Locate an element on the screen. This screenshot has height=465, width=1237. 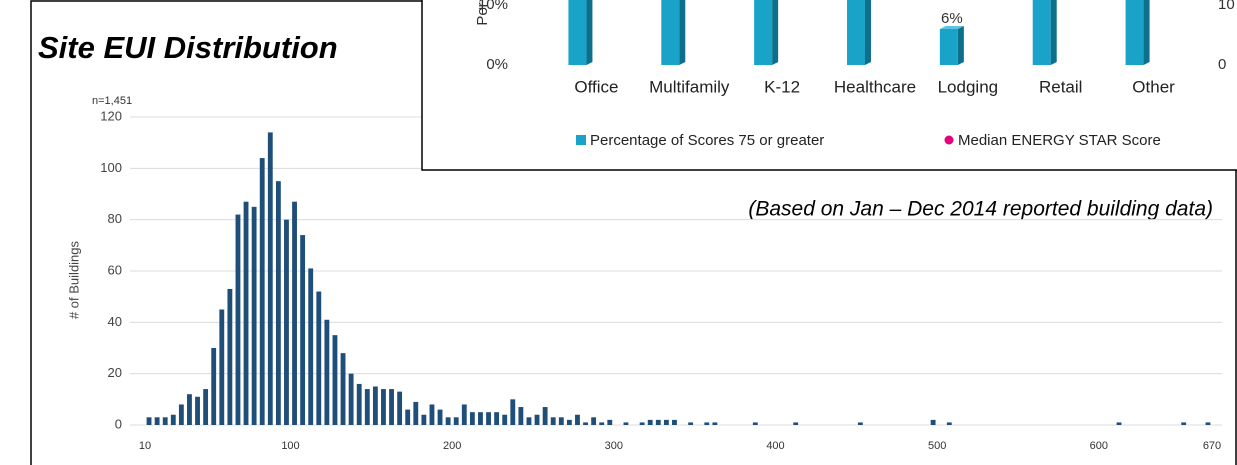
y2-tick-label: 0 is located at coordinates (1222, 64).